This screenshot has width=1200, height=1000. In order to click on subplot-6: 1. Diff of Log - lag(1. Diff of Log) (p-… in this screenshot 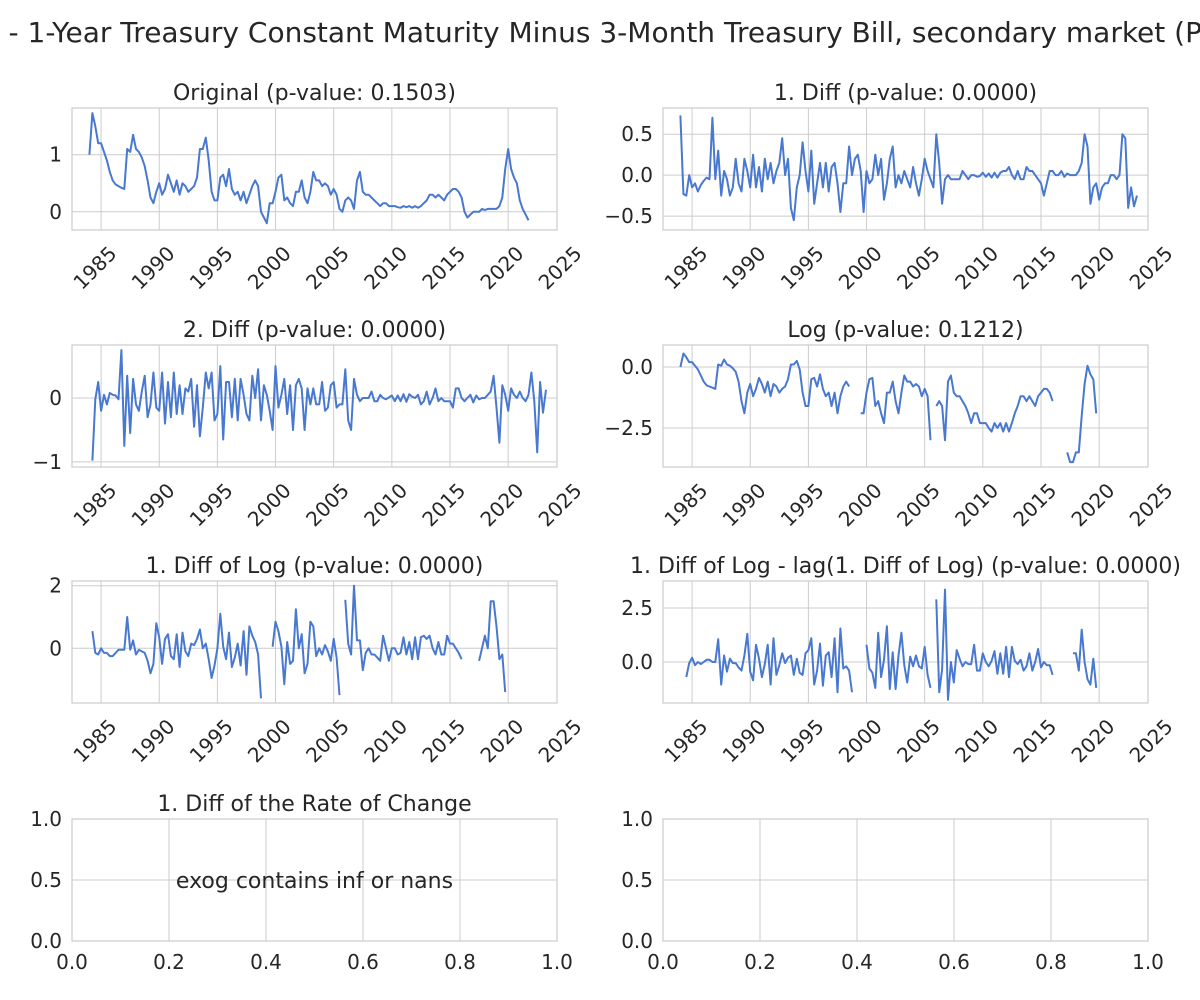, I will do `click(901, 660)`.